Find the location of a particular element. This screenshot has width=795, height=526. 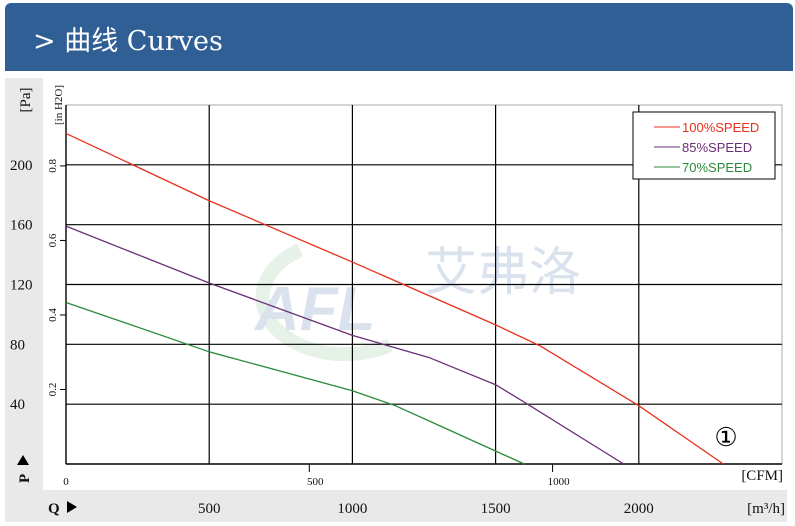

curve-annotation: ① is located at coordinates (725, 438).